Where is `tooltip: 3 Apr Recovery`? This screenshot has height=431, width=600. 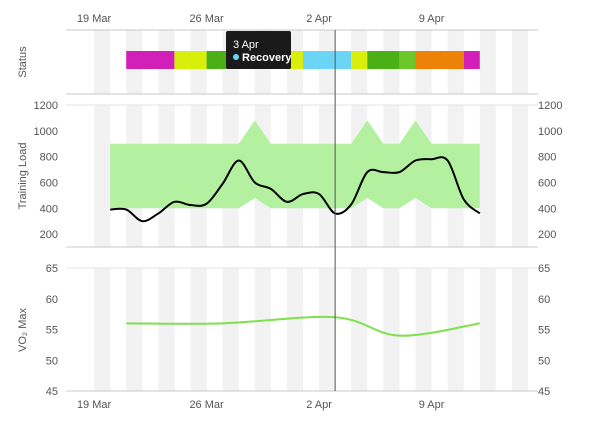 tooltip: 3 Apr Recovery is located at coordinates (259, 50).